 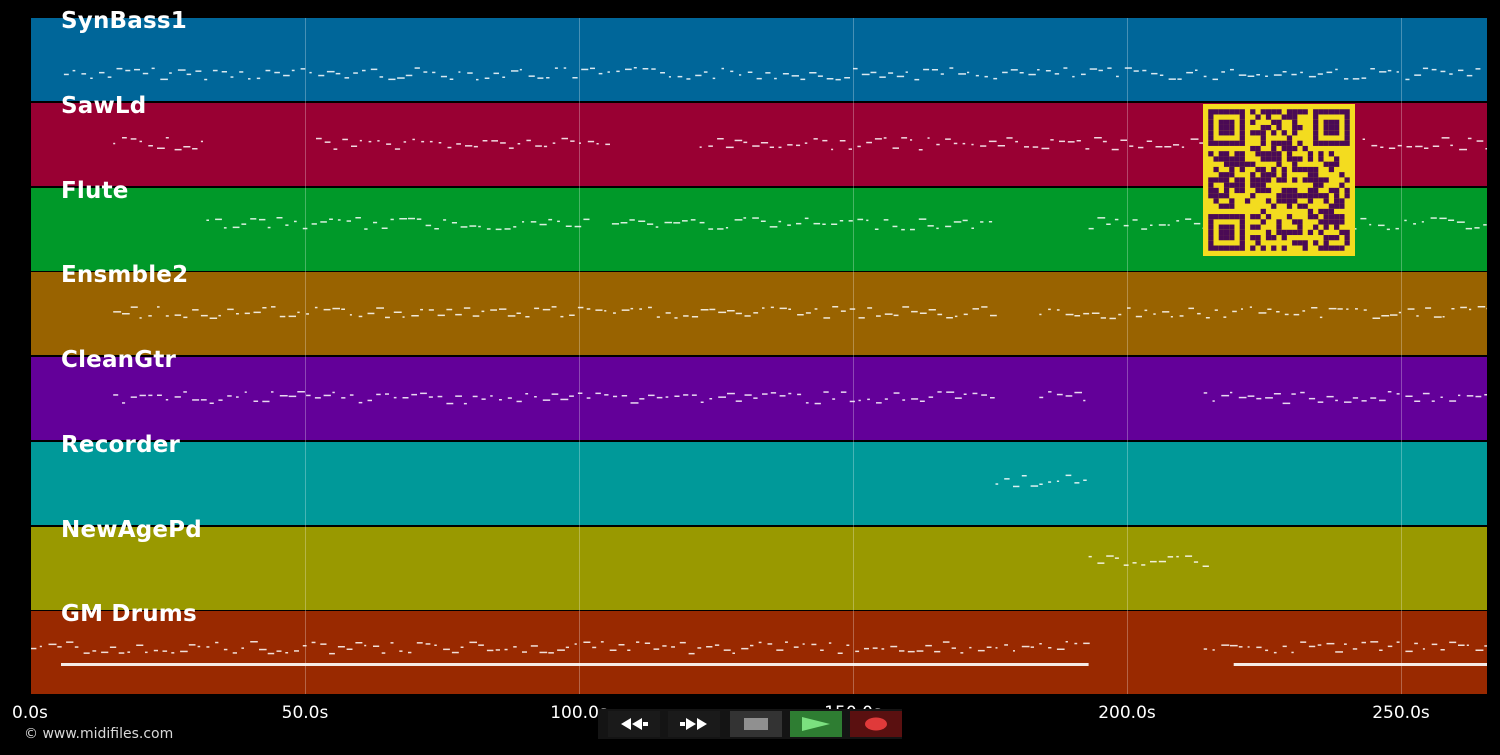 I want to click on track-cleangtr: CleanGtr, so click(x=761, y=393).